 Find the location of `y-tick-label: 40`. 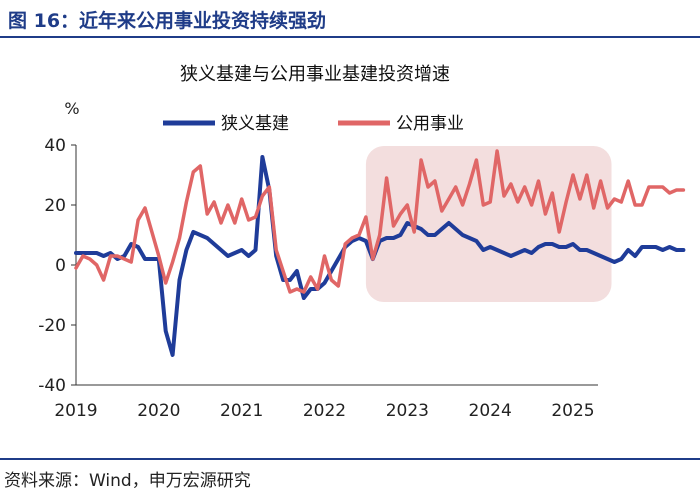

y-tick-label: 40 is located at coordinates (55, 146).